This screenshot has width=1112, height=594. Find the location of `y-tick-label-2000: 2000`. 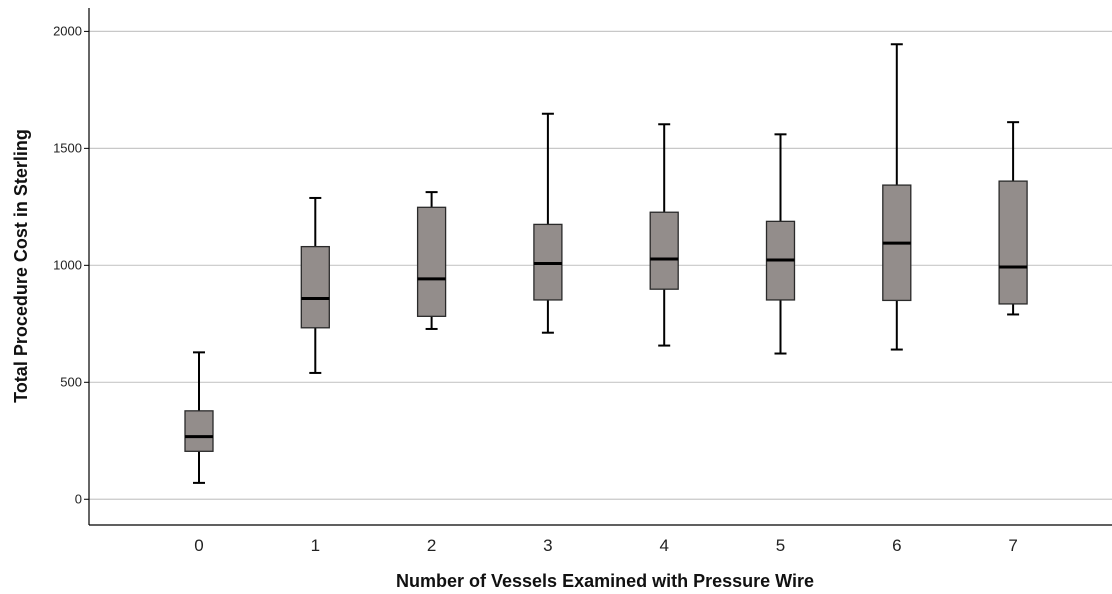

y-tick-label-2000: 2000 is located at coordinates (67, 30).